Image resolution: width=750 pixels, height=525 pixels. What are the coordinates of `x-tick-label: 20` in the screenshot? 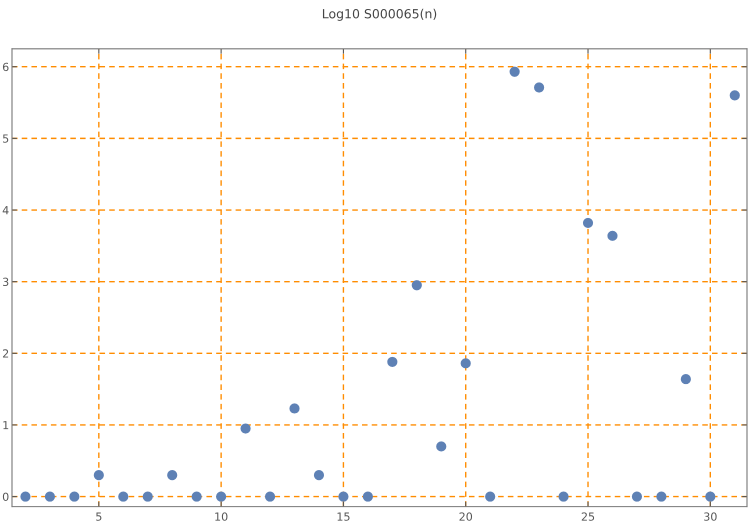 It's located at (465, 516).